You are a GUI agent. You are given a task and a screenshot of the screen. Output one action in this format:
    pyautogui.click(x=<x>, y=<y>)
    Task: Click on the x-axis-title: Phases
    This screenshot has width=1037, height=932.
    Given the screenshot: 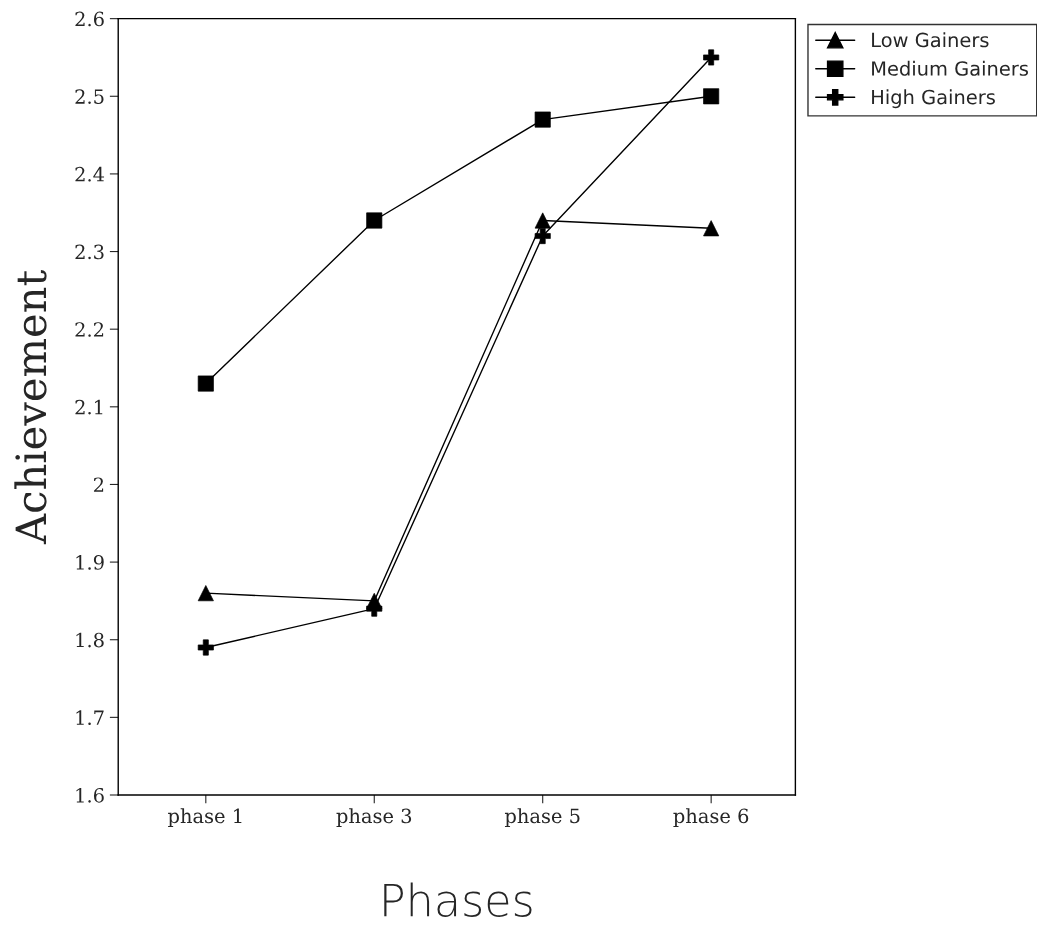 What is the action you would take?
    pyautogui.click(x=458, y=899)
    